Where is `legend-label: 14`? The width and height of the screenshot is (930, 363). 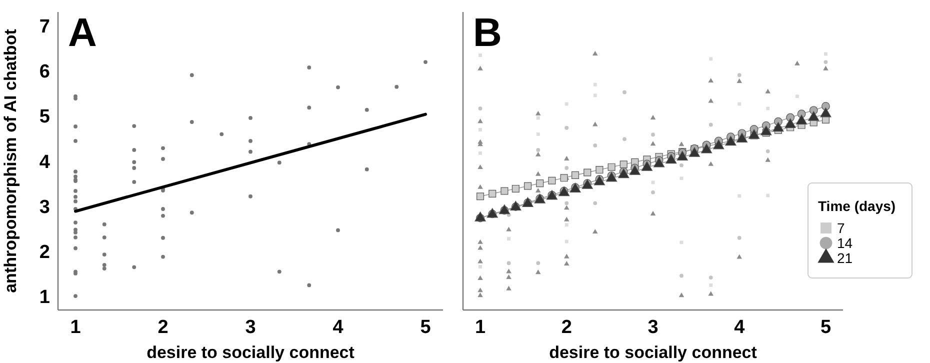 legend-label: 14 is located at coordinates (845, 243).